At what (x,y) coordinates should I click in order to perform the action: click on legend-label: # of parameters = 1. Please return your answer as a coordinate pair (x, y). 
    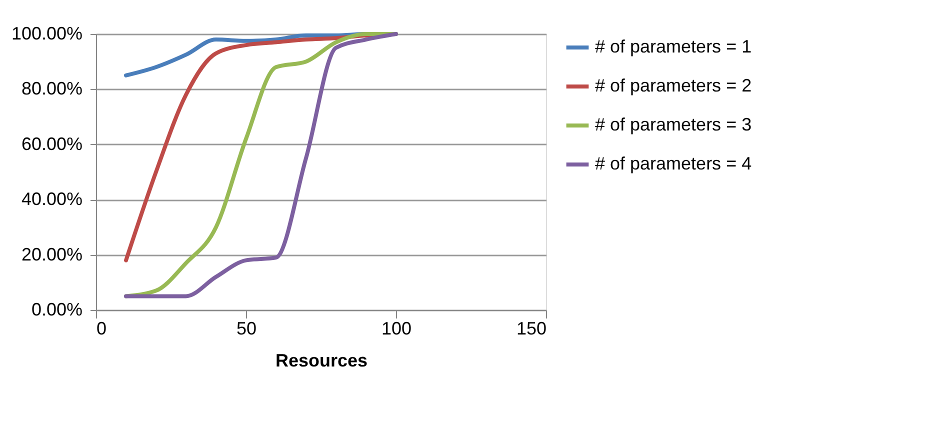
    Looking at the image, I should click on (673, 46).